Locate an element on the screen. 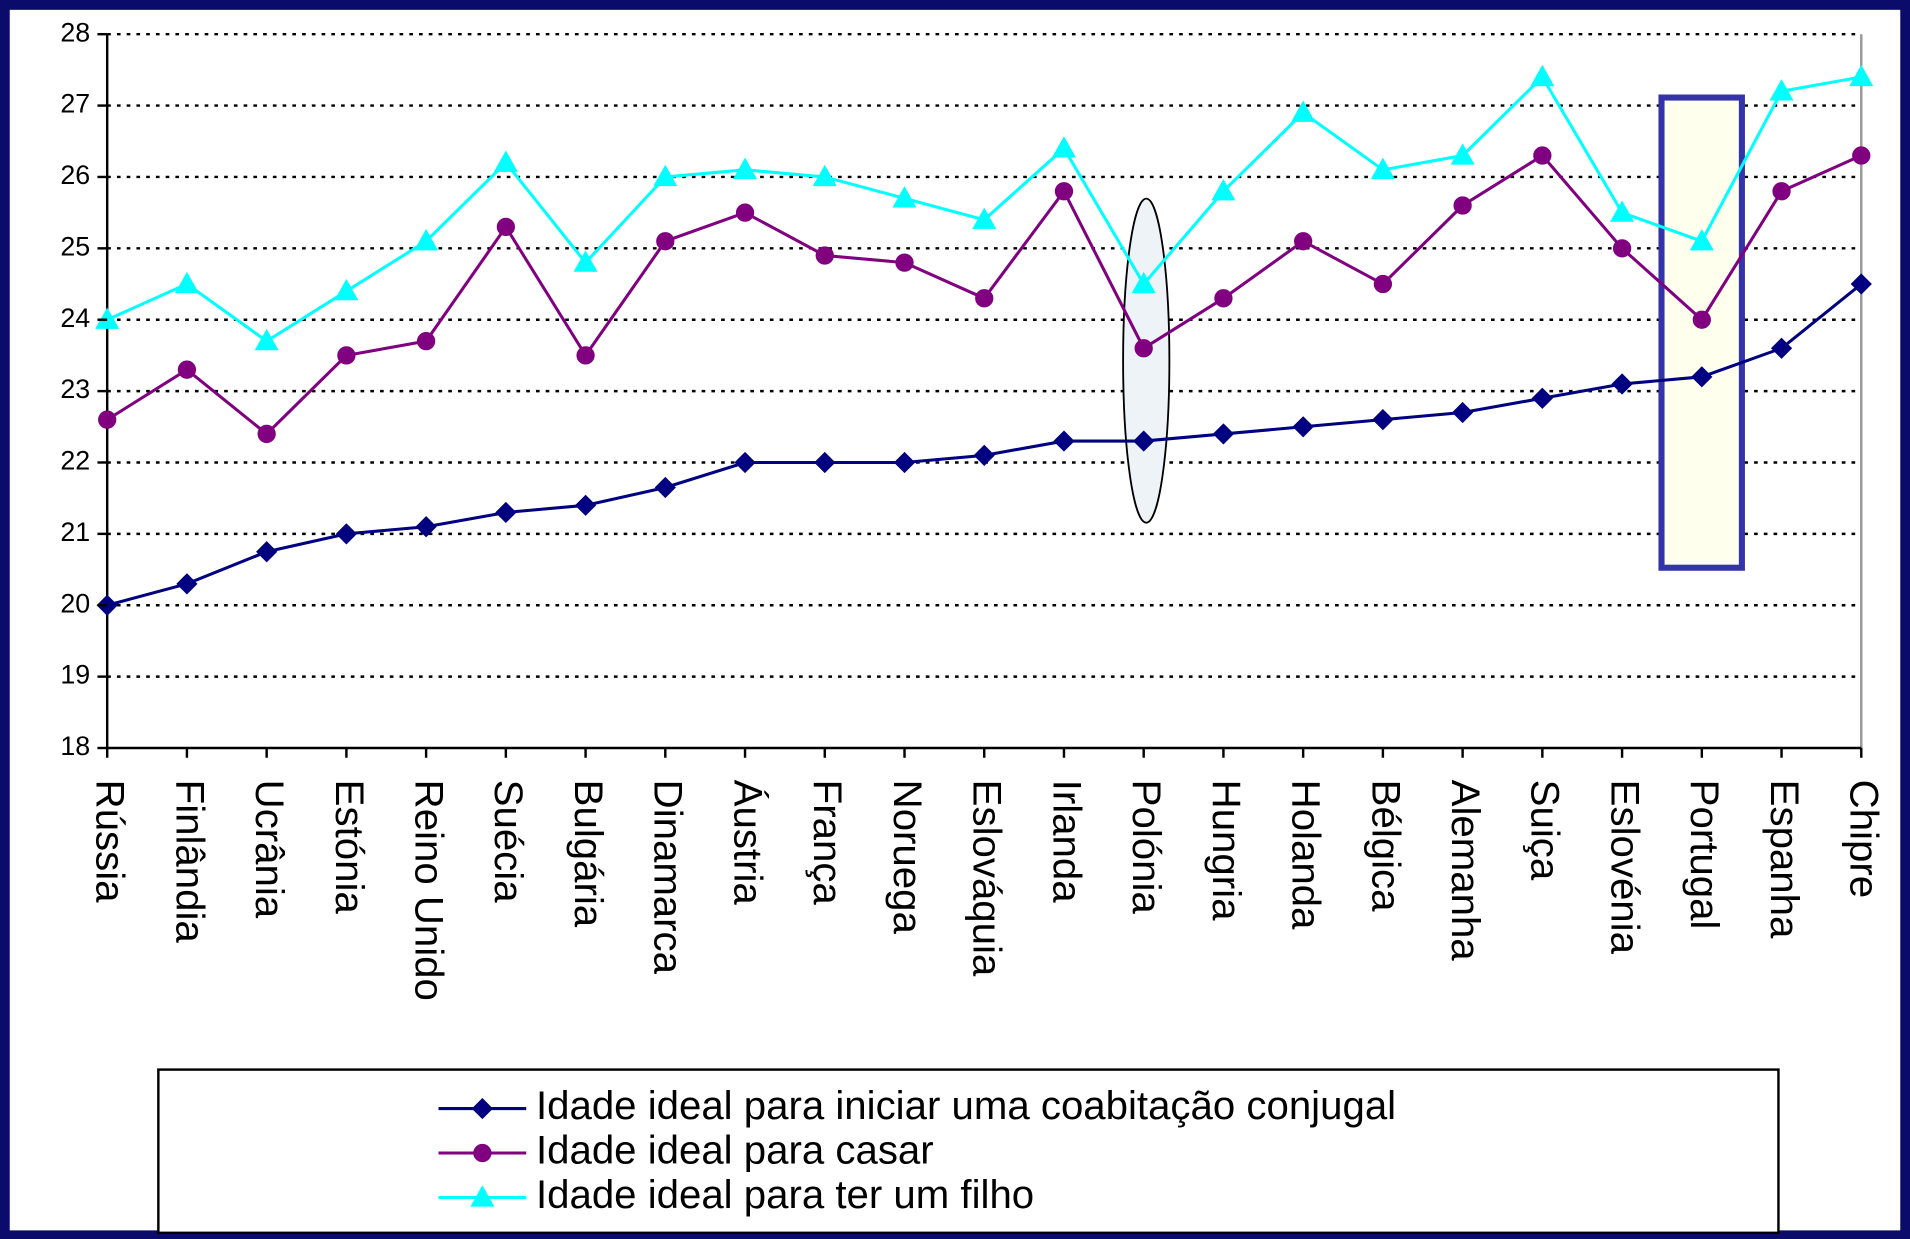  x-tick-label: Suécia is located at coordinates (508, 842).